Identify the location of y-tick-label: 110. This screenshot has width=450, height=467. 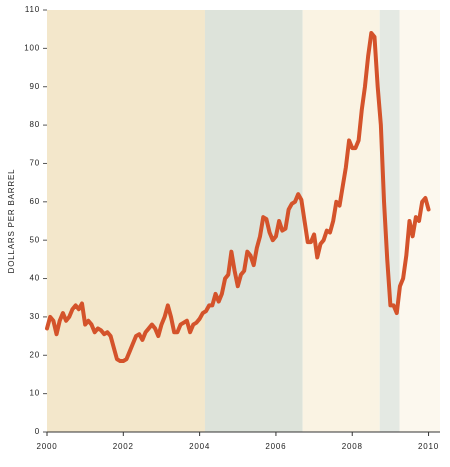
(32, 9).